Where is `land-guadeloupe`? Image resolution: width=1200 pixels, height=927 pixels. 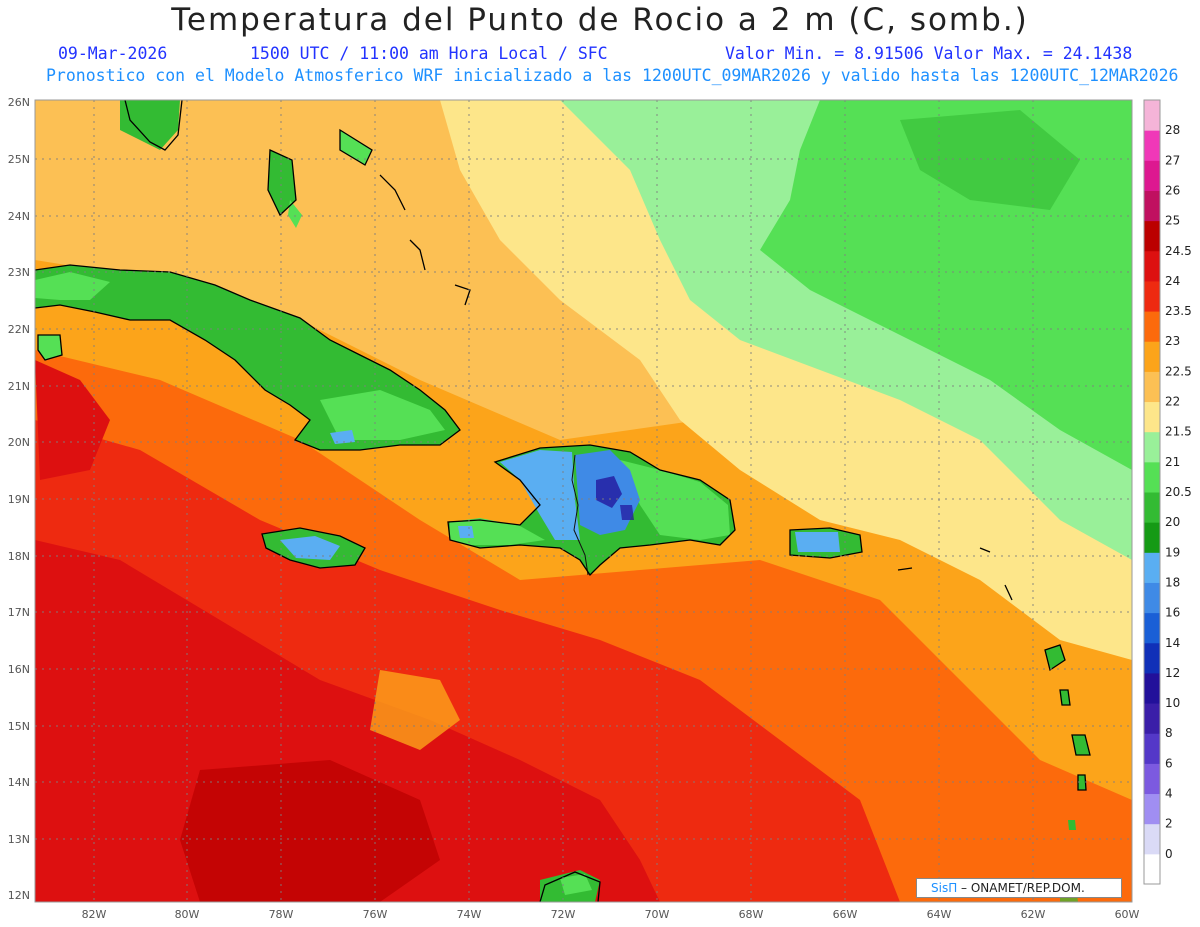
land-guadeloupe is located at coordinates (1055, 657).